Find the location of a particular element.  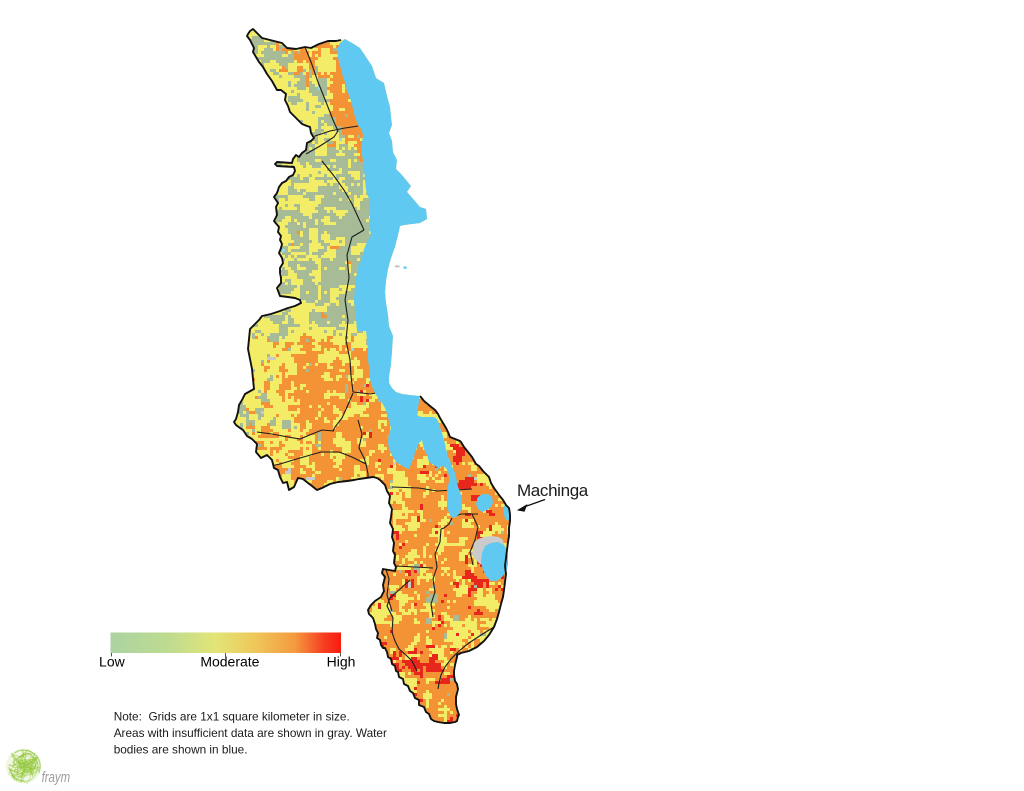

svg-text: Machinga is located at coordinates (553, 490).